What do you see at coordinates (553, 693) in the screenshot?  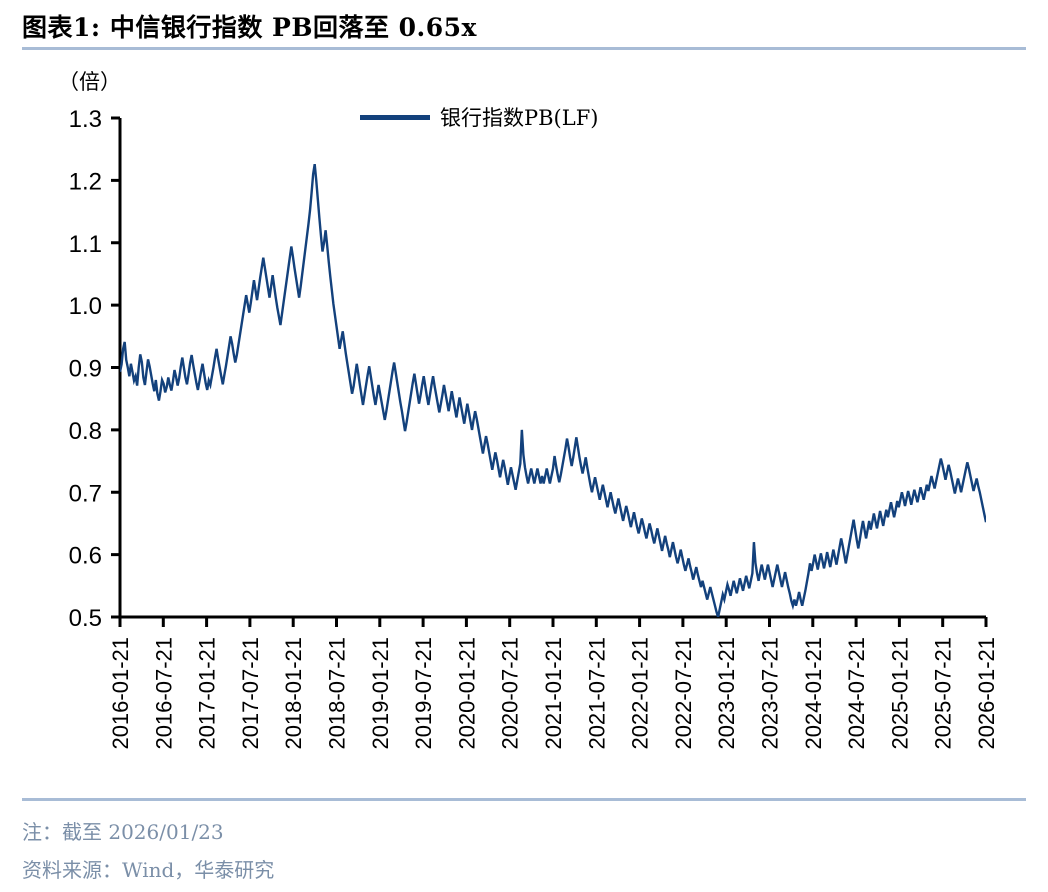 I see `x-axis-tick-label: 2021-01-21` at bounding box center [553, 693].